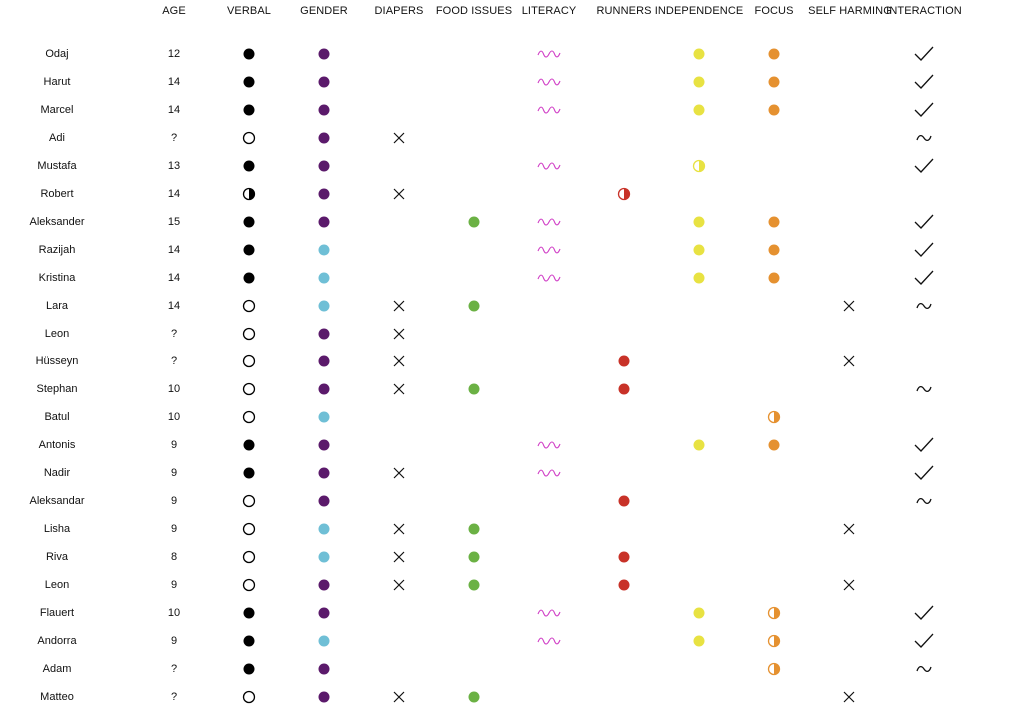  Describe the element at coordinates (624, 11) in the screenshot. I see `column-header-runners: RUNNERS` at that location.